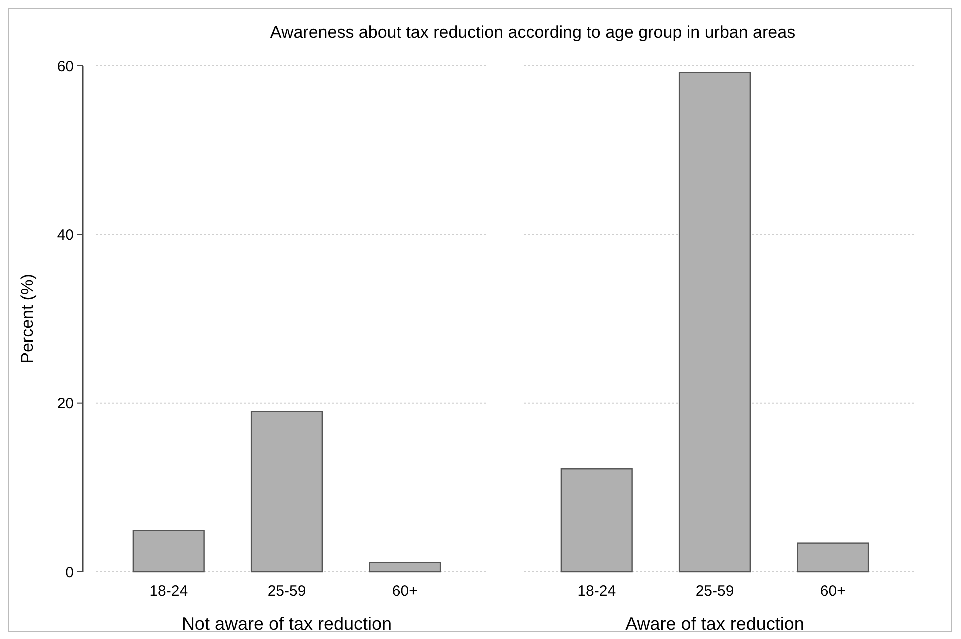 The image size is (961, 639). I want to click on x-axis-title: Aware of tax reduction, so click(715, 624).